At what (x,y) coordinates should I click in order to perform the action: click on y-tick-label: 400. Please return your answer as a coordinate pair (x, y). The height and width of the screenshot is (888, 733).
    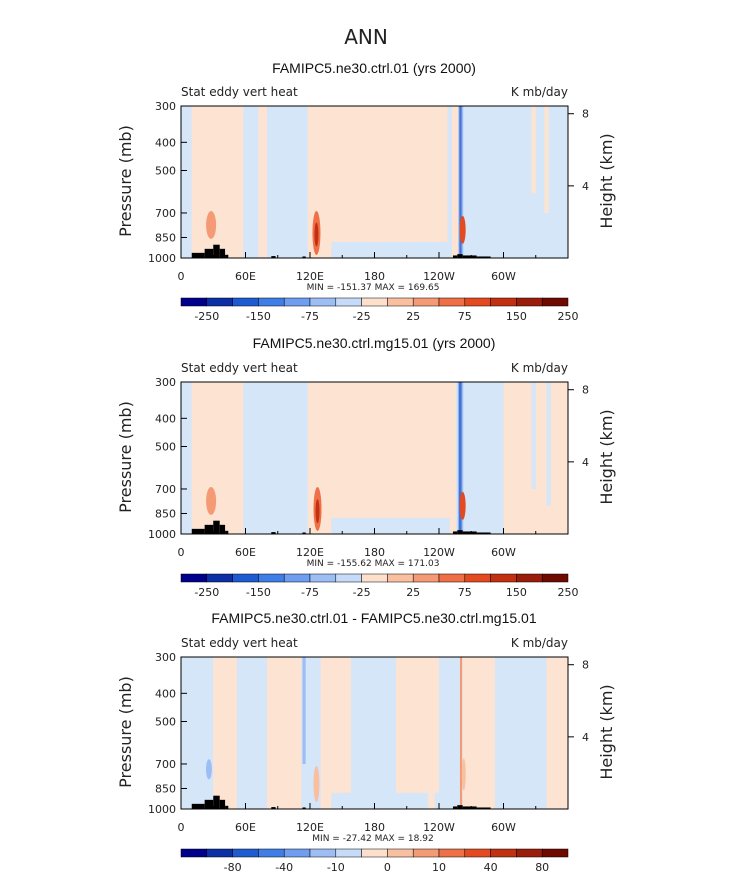
    Looking at the image, I should click on (165, 693).